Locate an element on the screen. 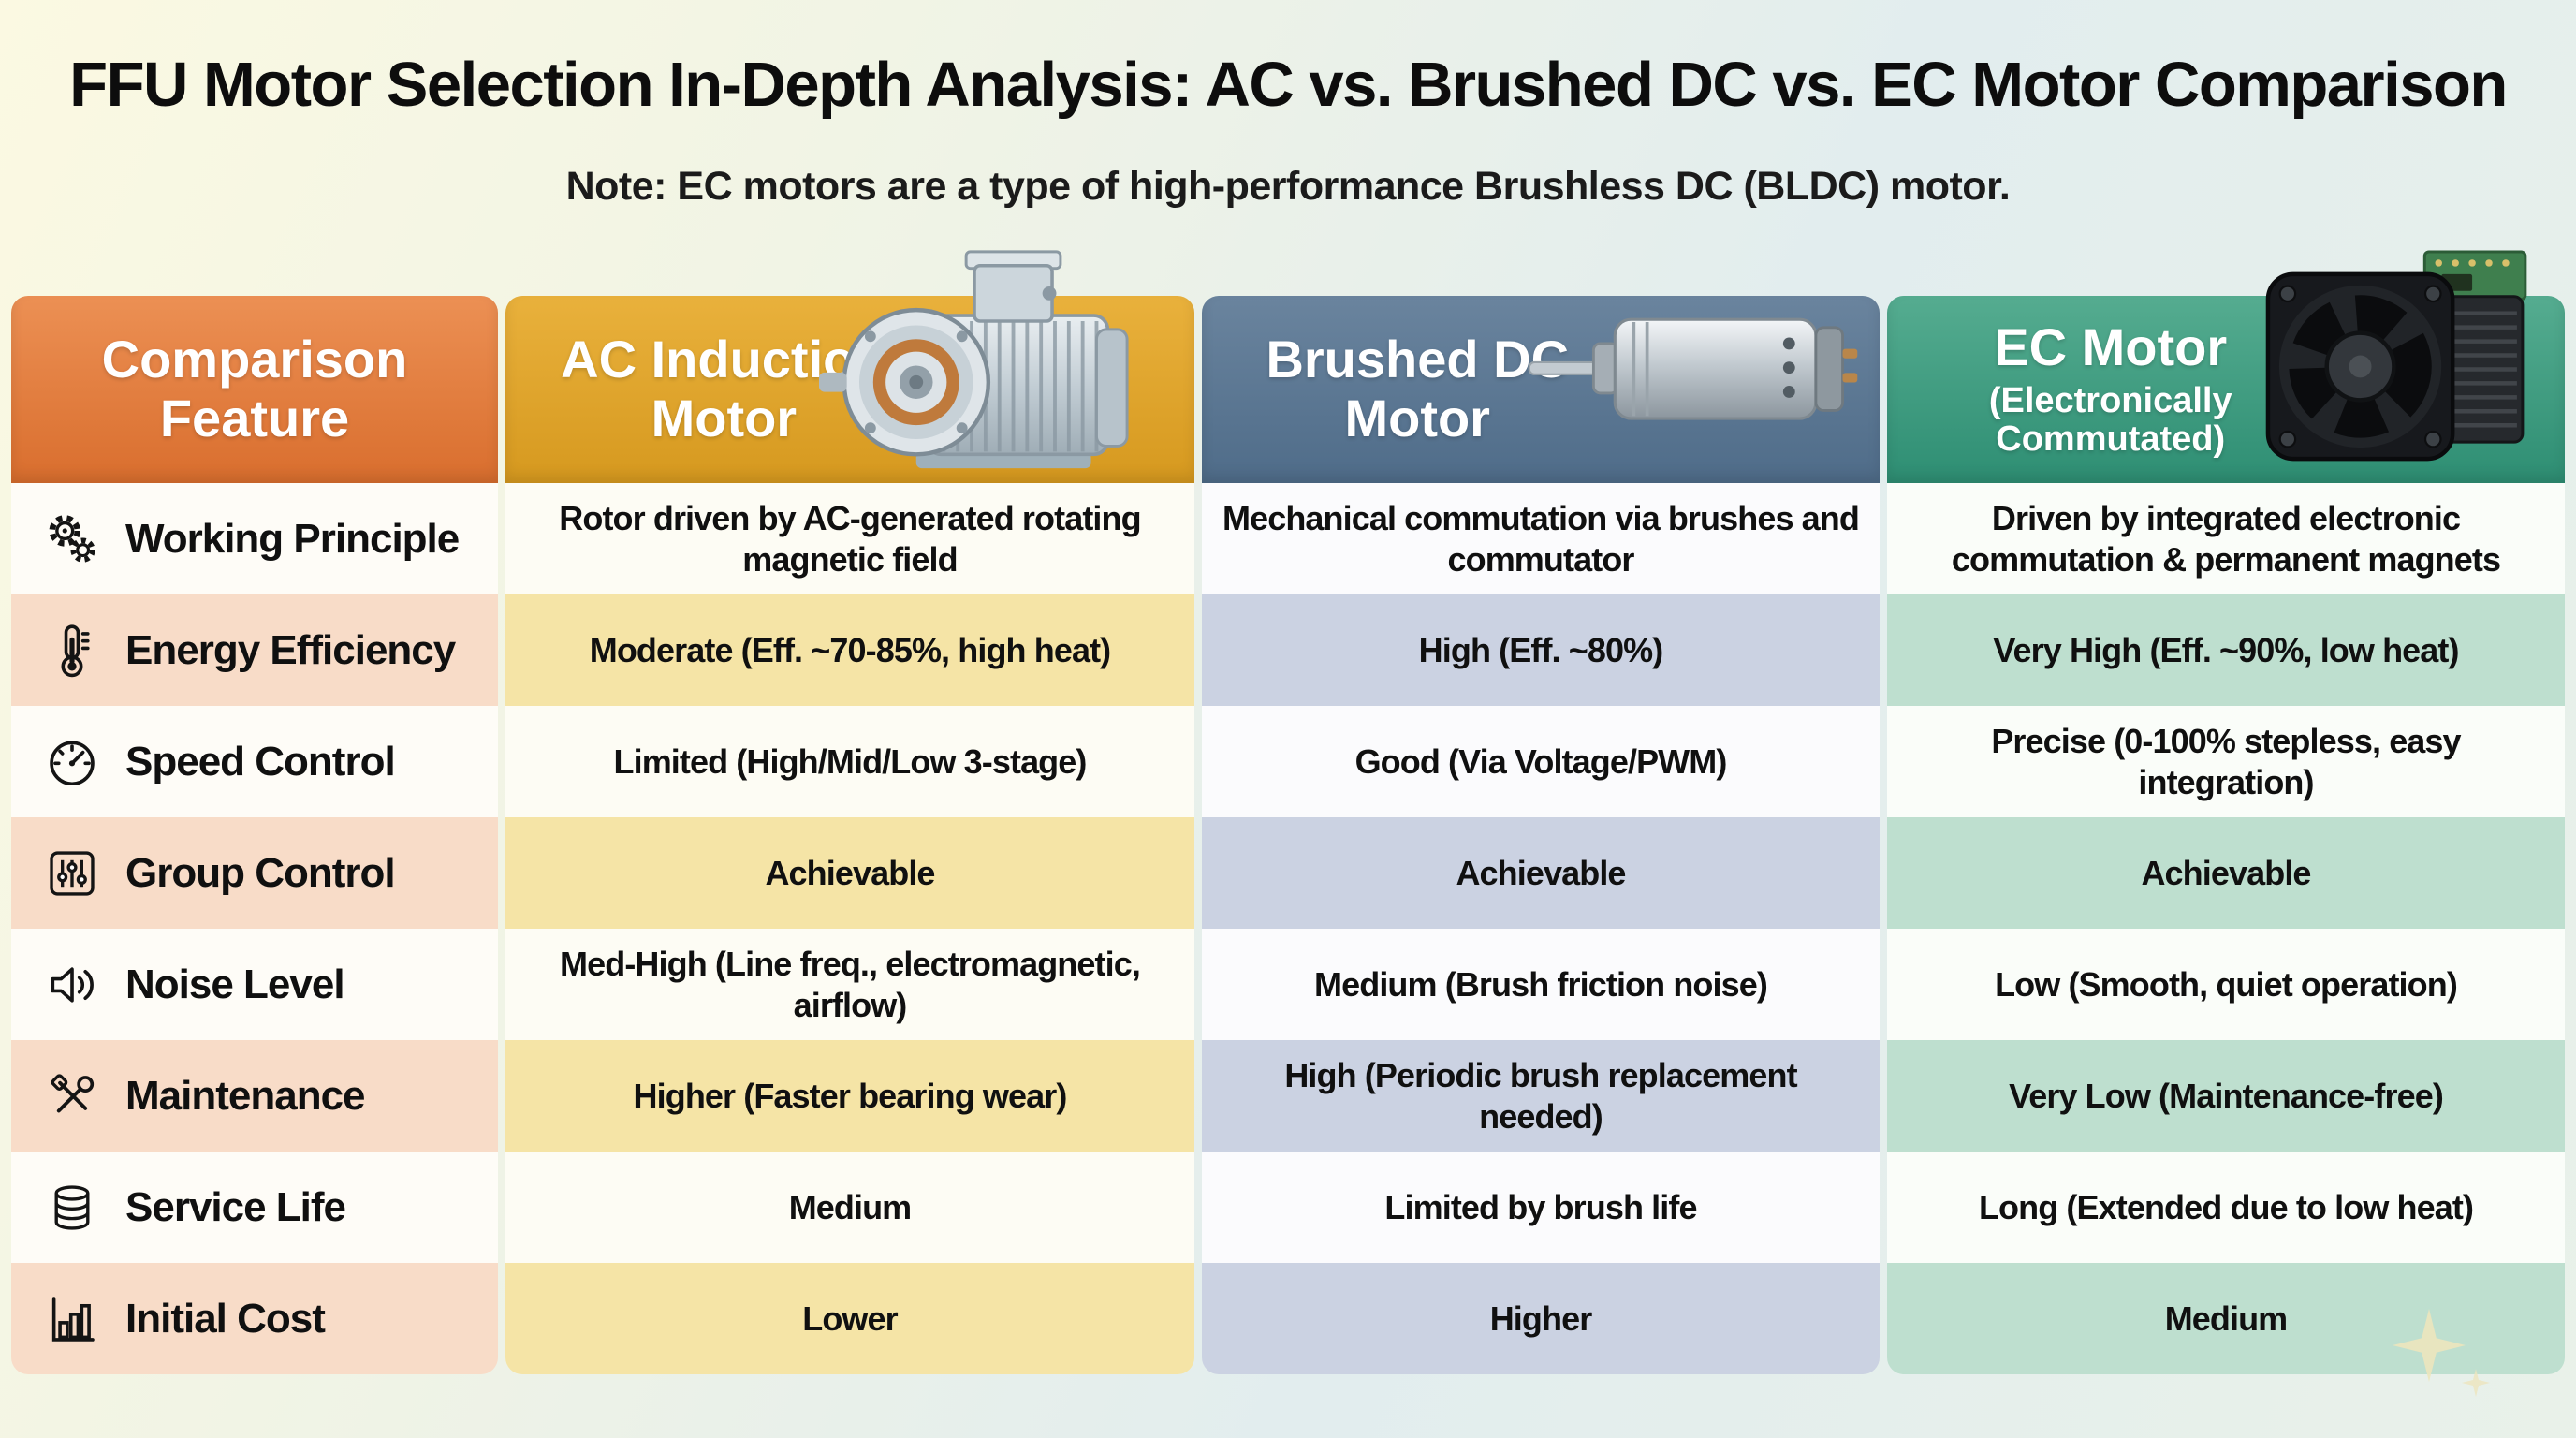 This screenshot has width=2576, height=1438. row-label-maintenance: Maintenance is located at coordinates (254, 1096).